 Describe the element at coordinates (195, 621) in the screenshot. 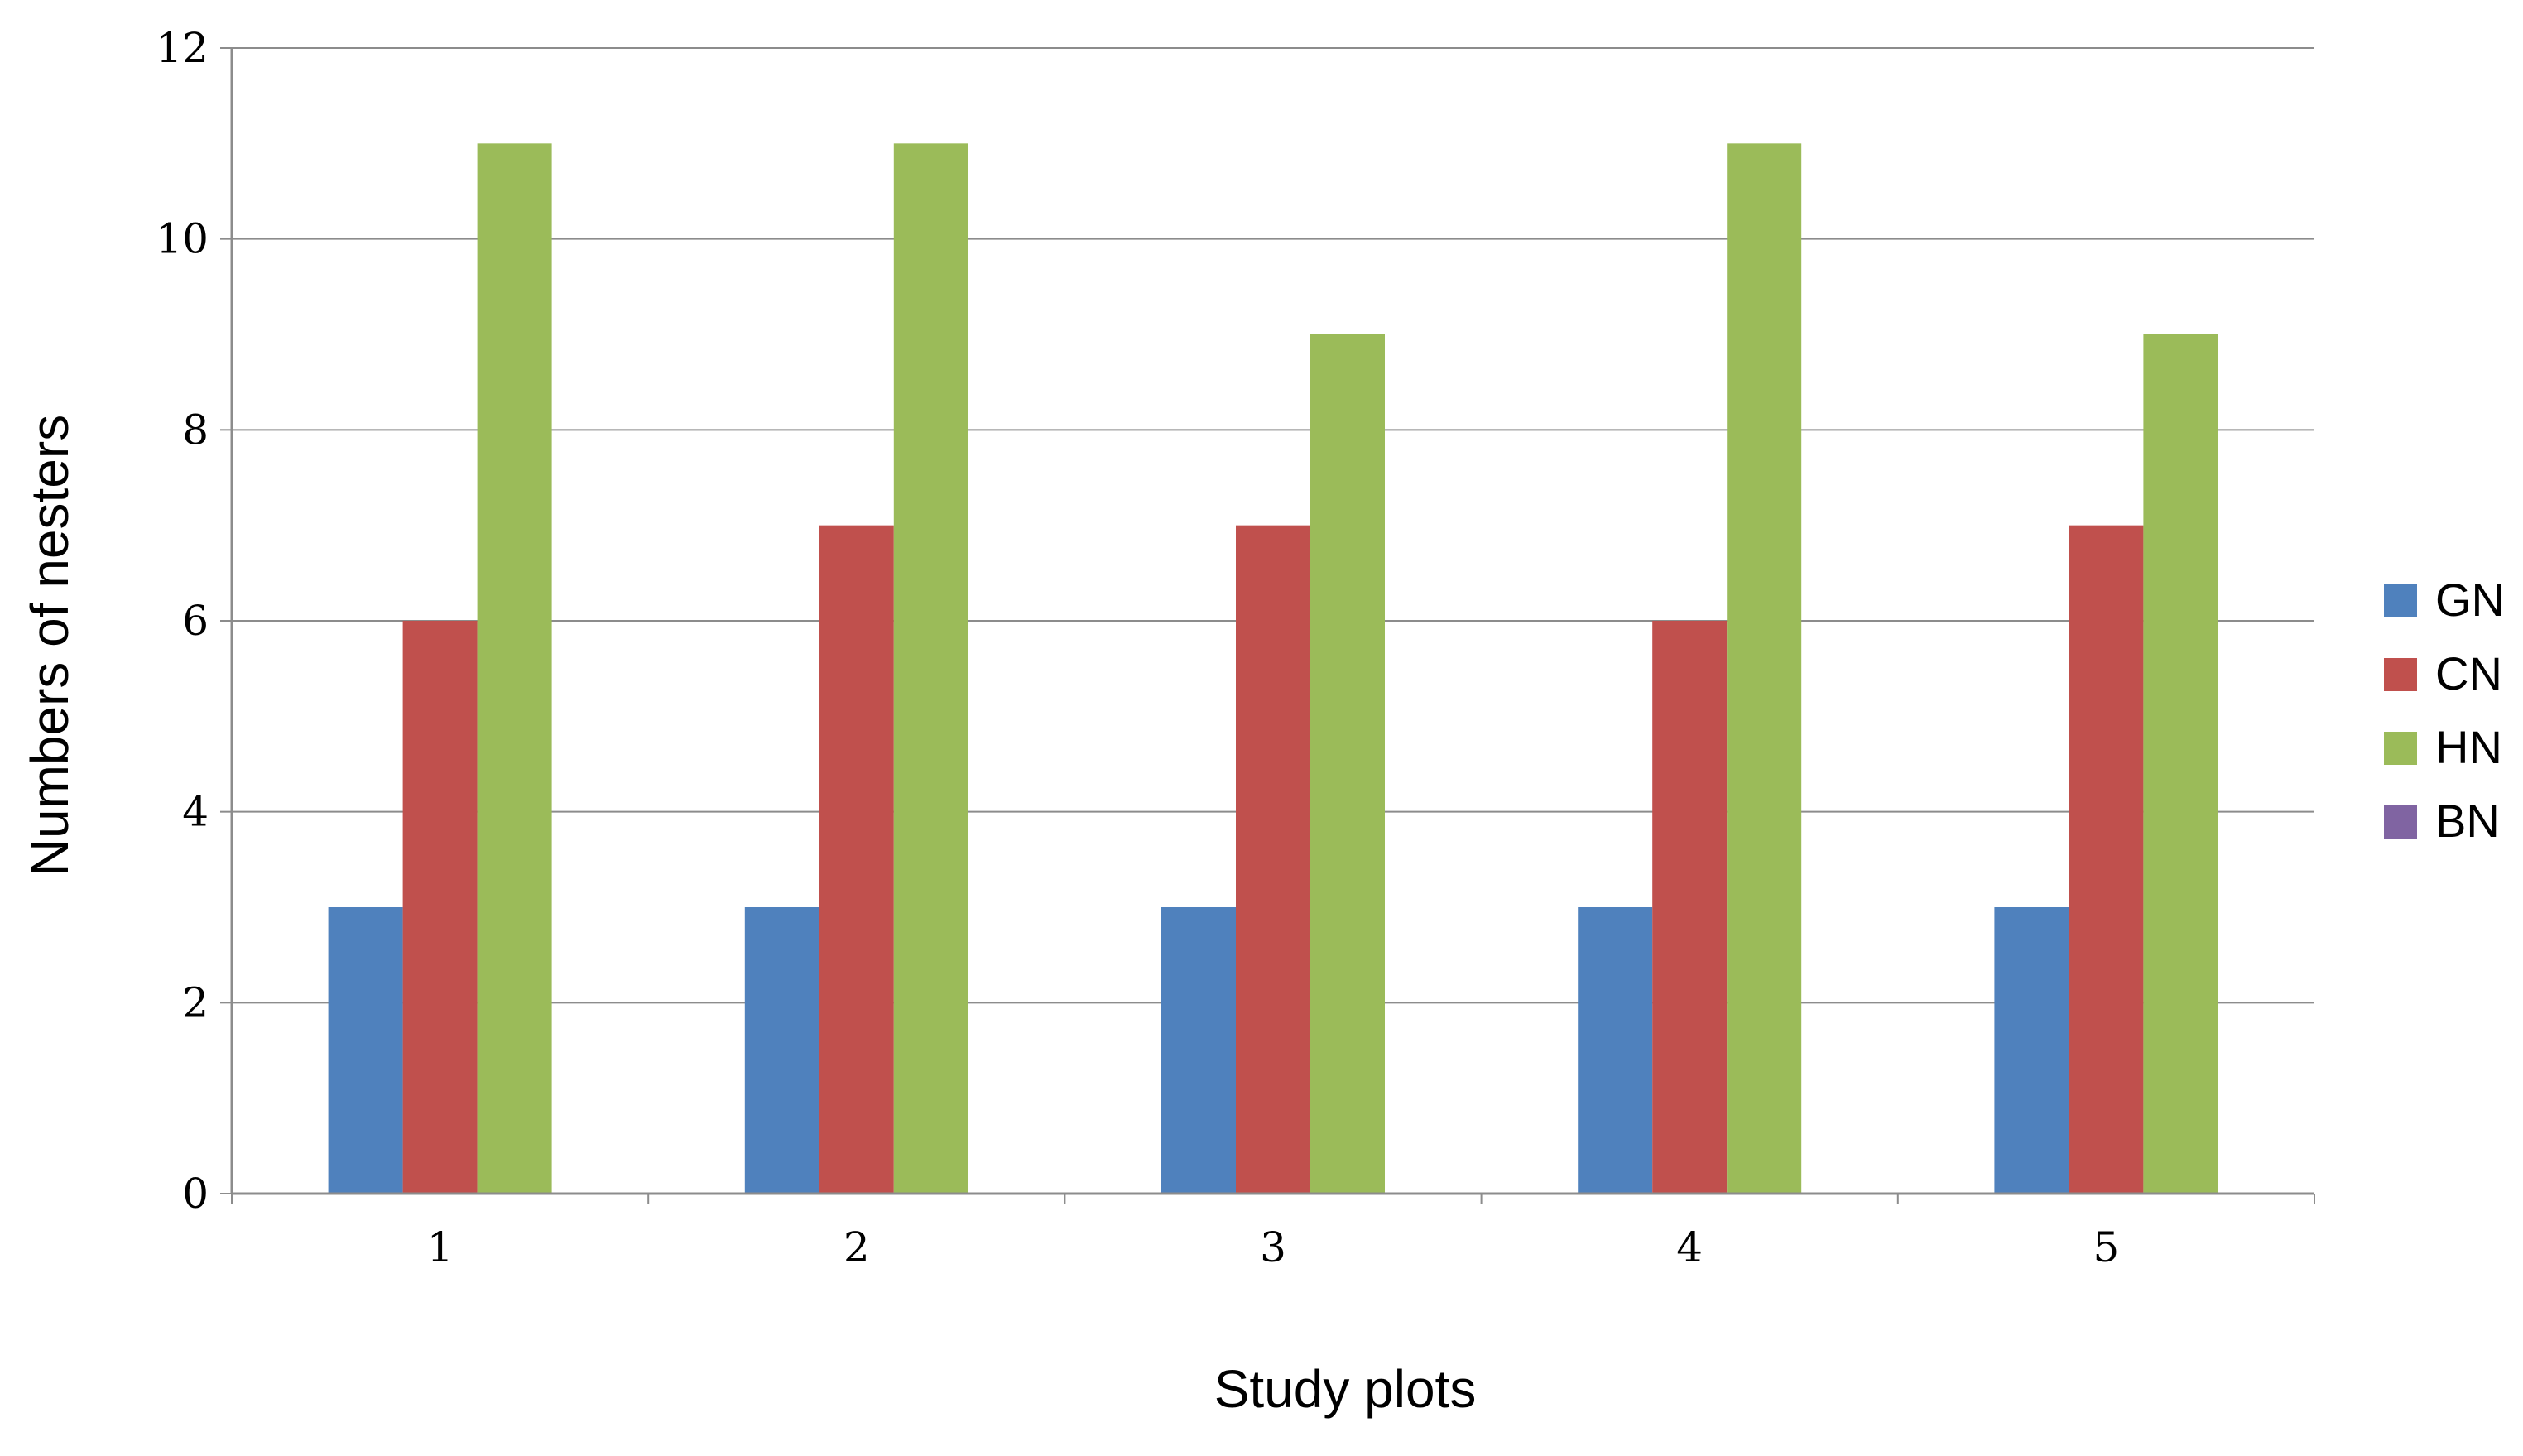

I see `y-tick-label: 6` at that location.